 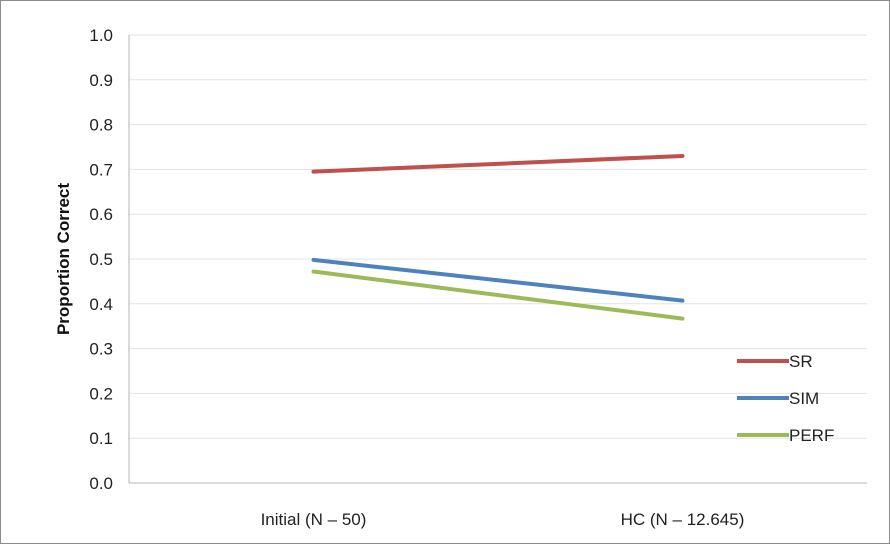 What do you see at coordinates (503, 519) in the screenshot?
I see `x-tick-labels: Initial (N – 50) HC (N – 12.645)` at bounding box center [503, 519].